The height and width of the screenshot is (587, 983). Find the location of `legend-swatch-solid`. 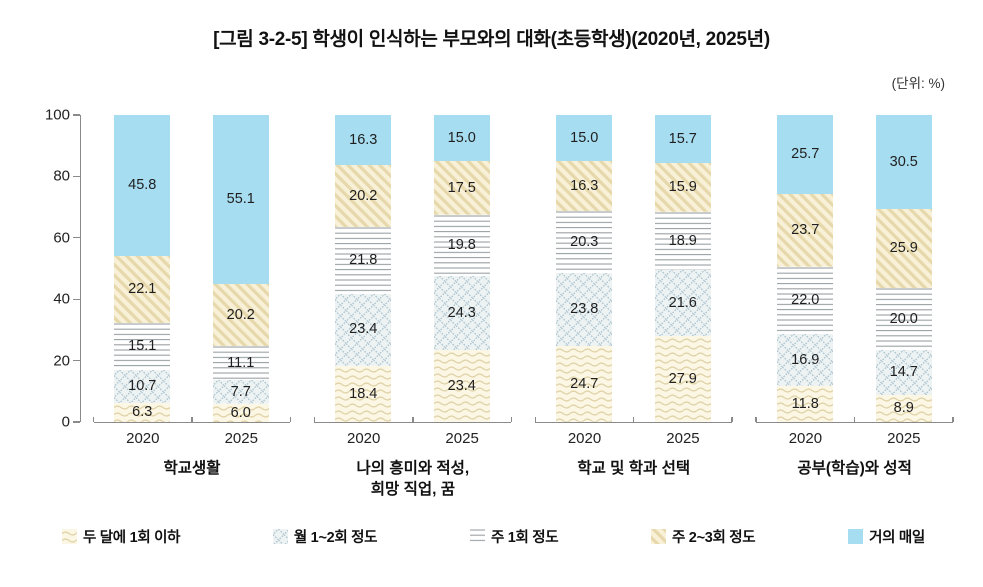

legend-swatch-solid is located at coordinates (856, 536).